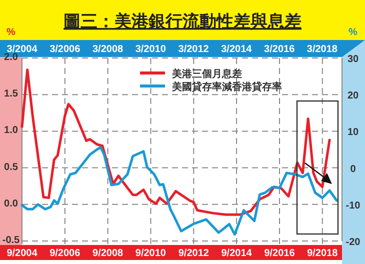 The height and width of the screenshot is (264, 365). Describe the element at coordinates (322, 253) in the screenshot. I see `x-tick-label: 9/2018` at that location.